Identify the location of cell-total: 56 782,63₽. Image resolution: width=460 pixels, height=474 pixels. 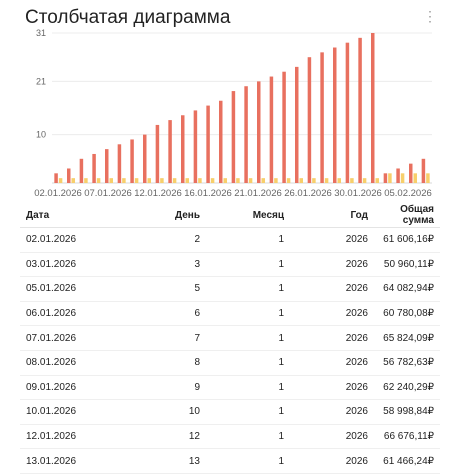
(407, 363).